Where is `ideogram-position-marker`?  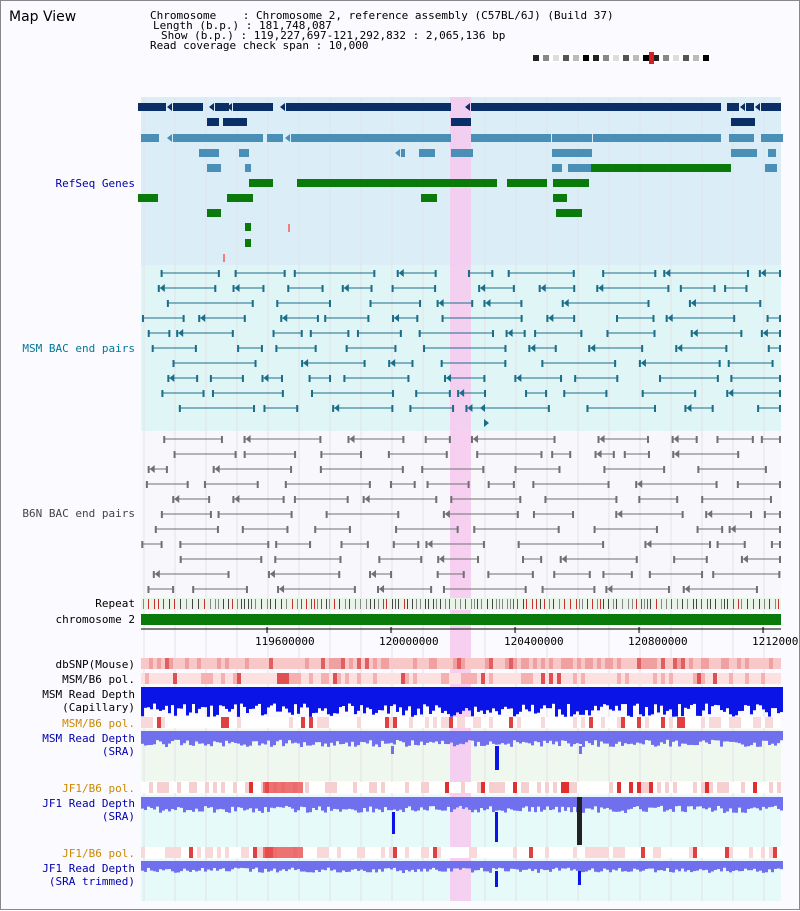 ideogram-position-marker is located at coordinates (651, 58).